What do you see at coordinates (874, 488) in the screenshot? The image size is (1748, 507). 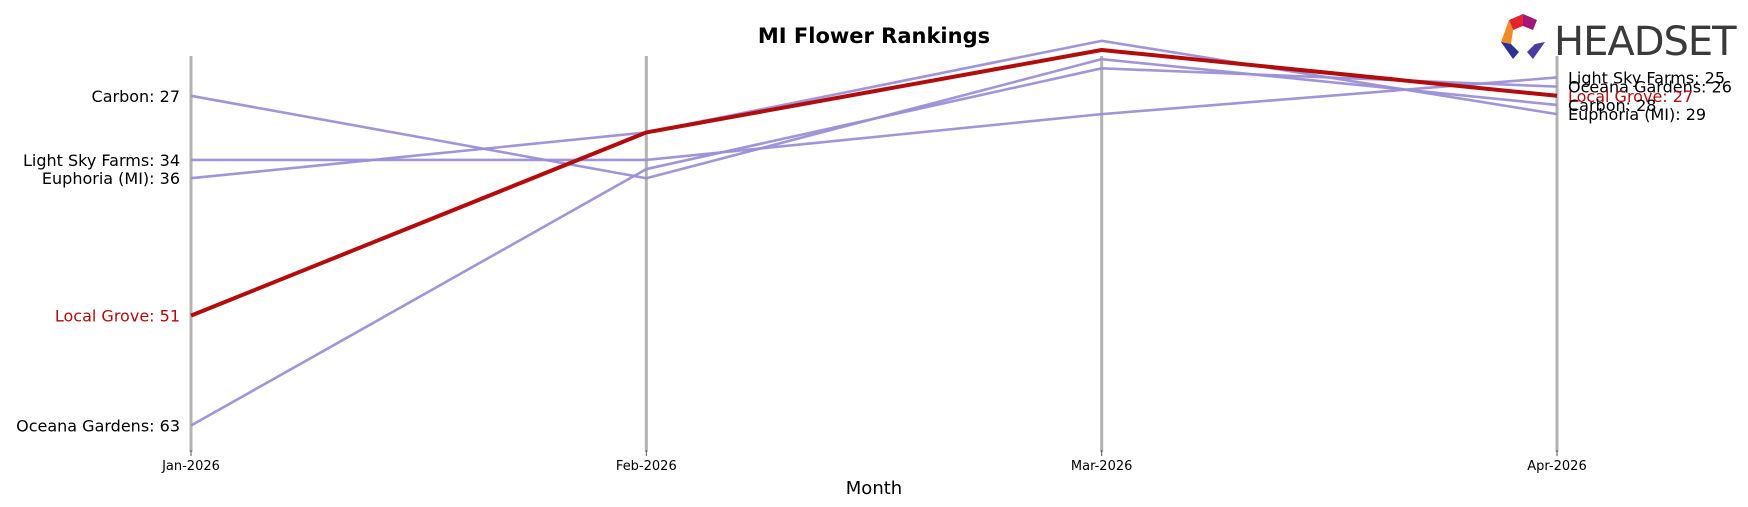 I see `x-axis-label: Month` at bounding box center [874, 488].